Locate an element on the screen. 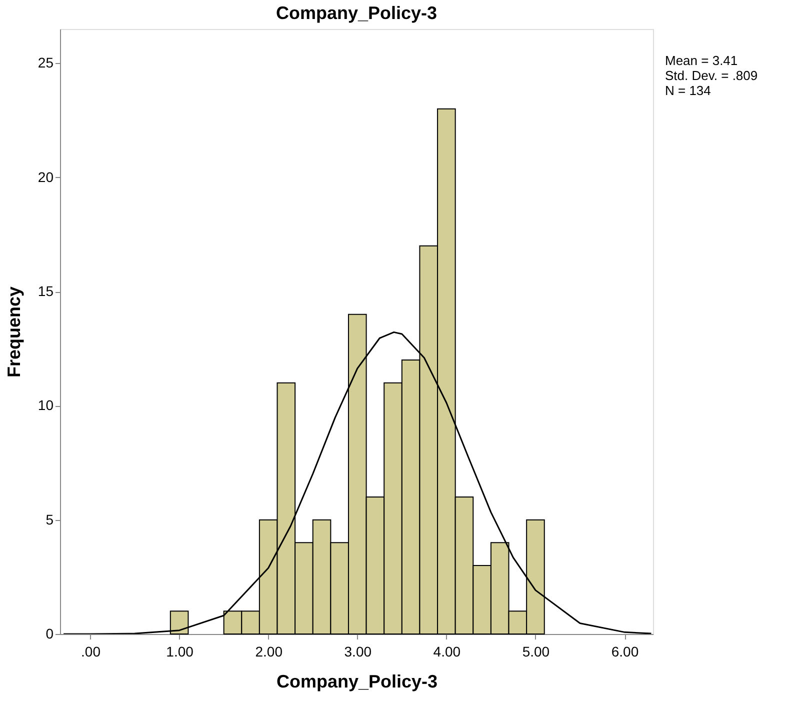 The image size is (803, 704). x-axis-title: Company_Policy-3 is located at coordinates (357, 682).